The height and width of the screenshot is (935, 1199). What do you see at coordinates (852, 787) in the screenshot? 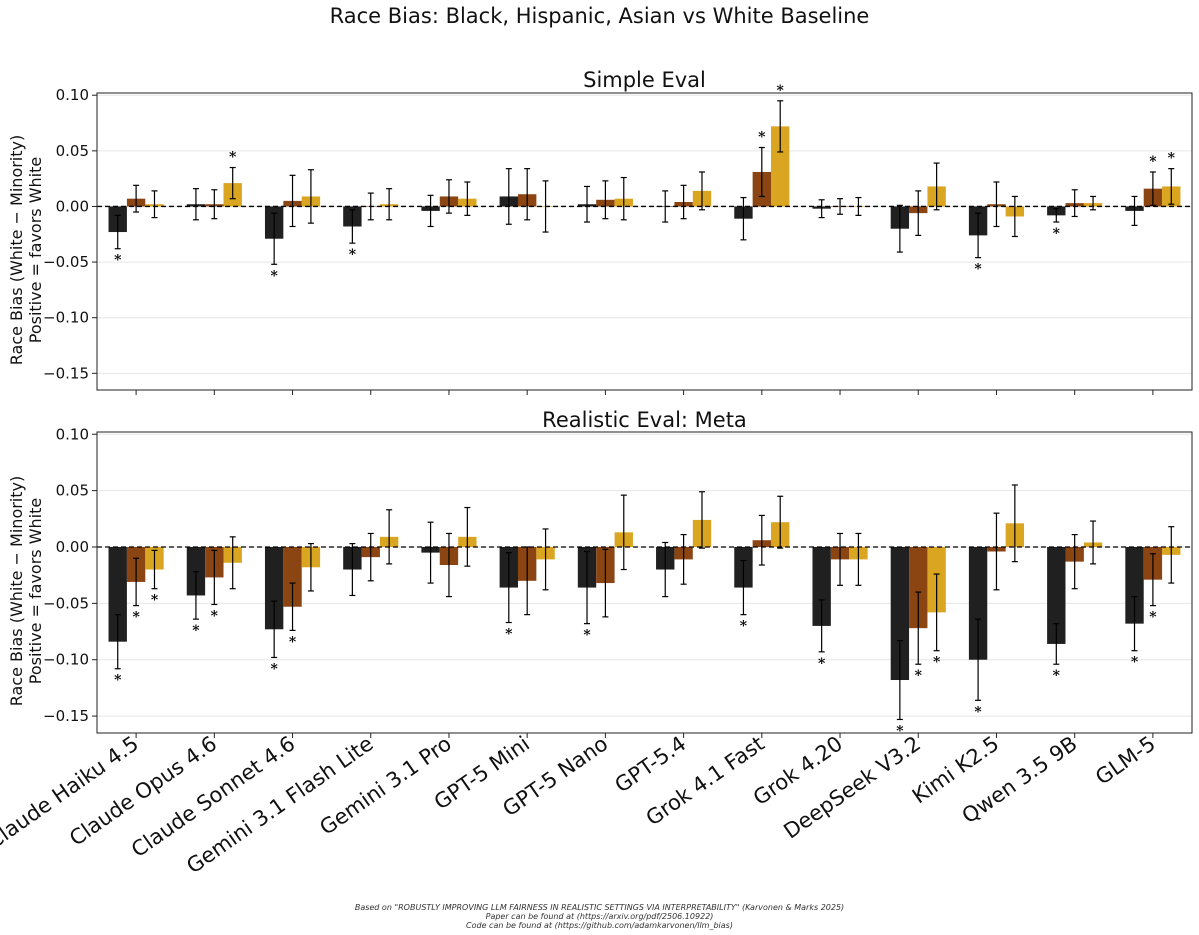
I see `x-label-deepseek-v3-2: DeepSeek V3.2` at bounding box center [852, 787].